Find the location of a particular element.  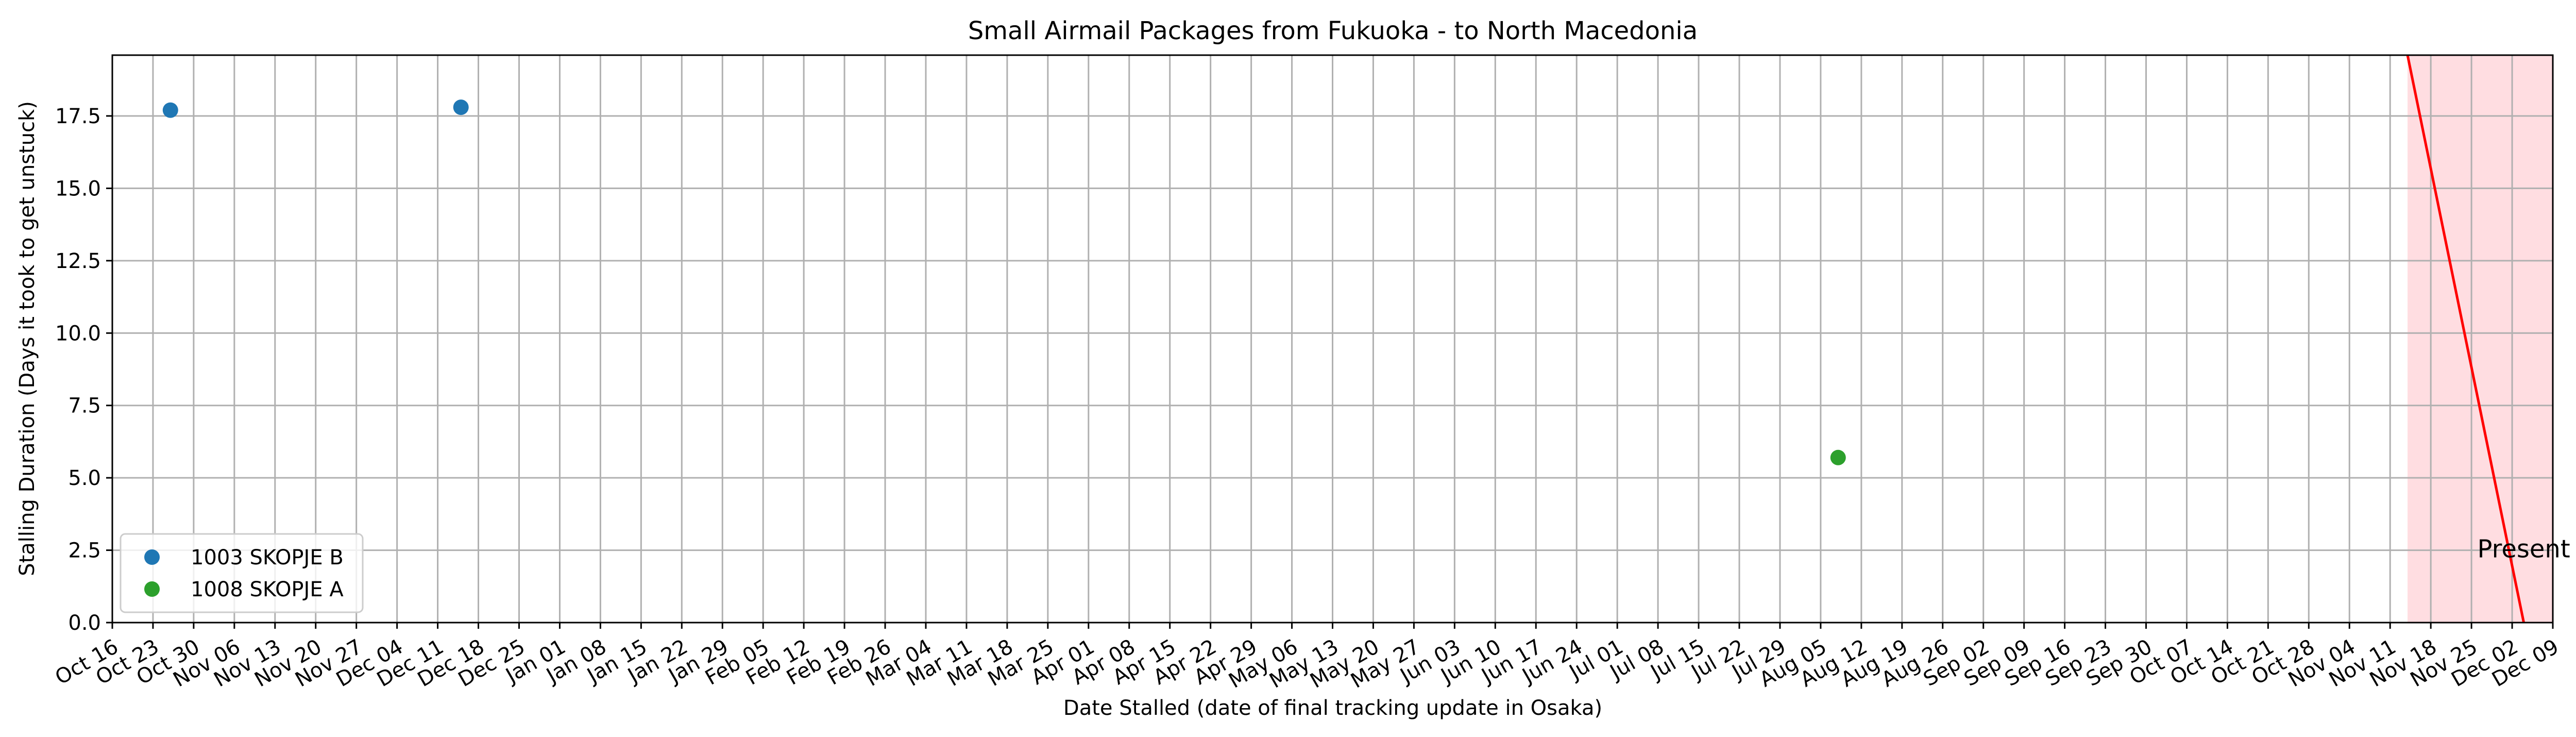

y-tick-label: 17.5 is located at coordinates (78, 116).